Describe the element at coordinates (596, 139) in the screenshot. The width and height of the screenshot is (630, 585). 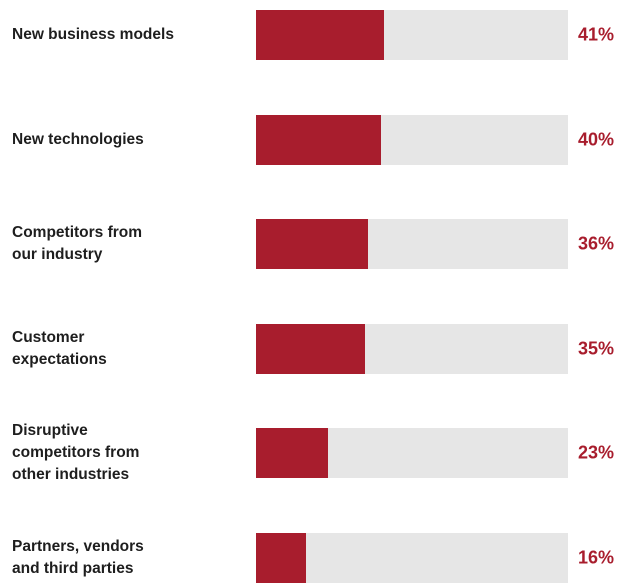
I see `value-label: 40%` at that location.